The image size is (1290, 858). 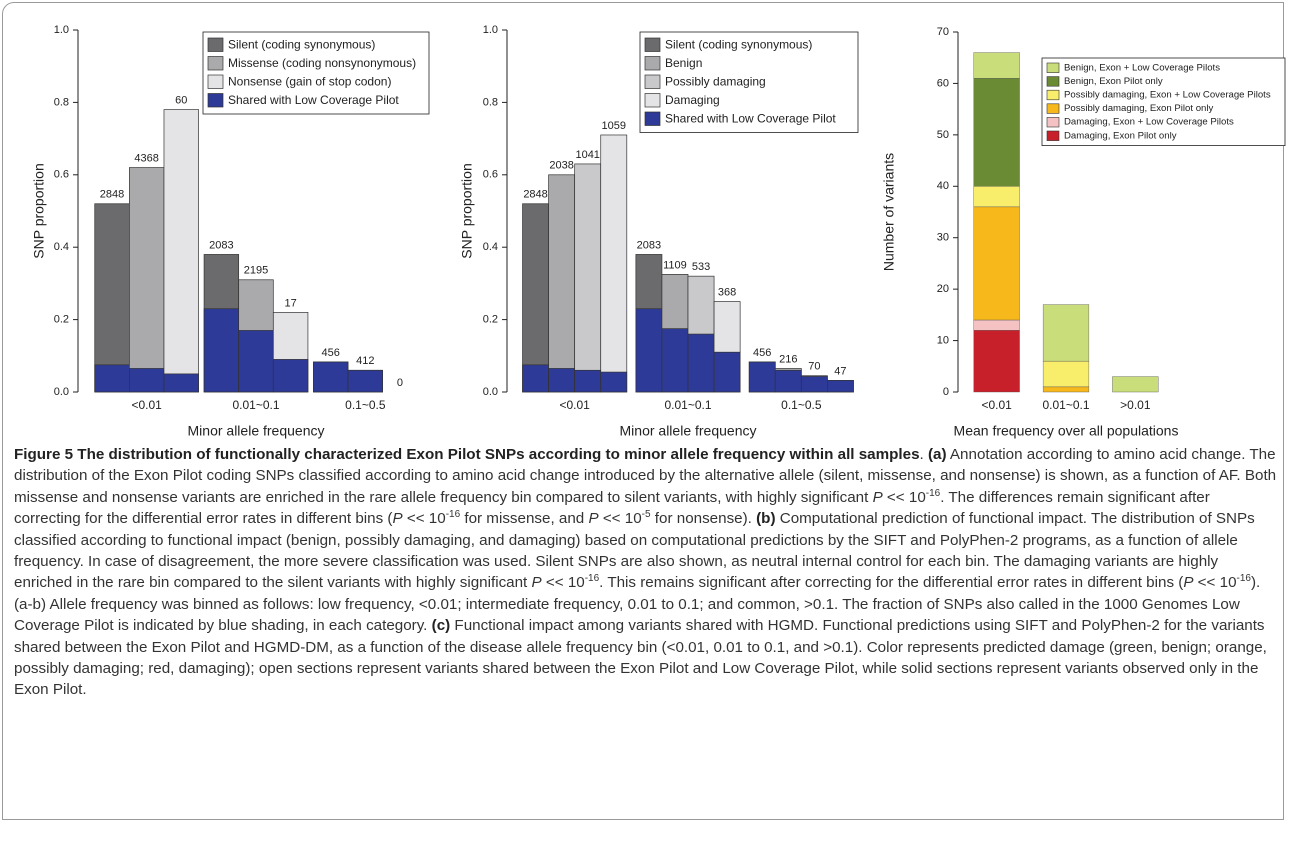 I want to click on y-tick-label: 70, so click(x=943, y=32).